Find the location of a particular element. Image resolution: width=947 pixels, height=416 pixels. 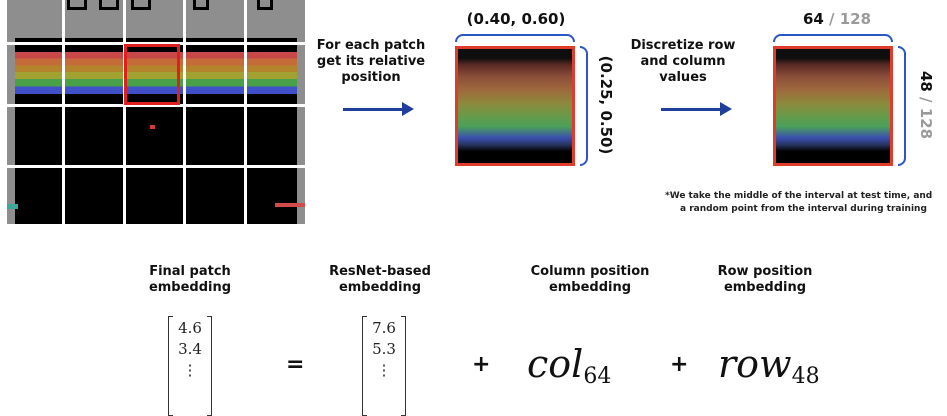

vector-entry: 4.6 is located at coordinates (190, 328).